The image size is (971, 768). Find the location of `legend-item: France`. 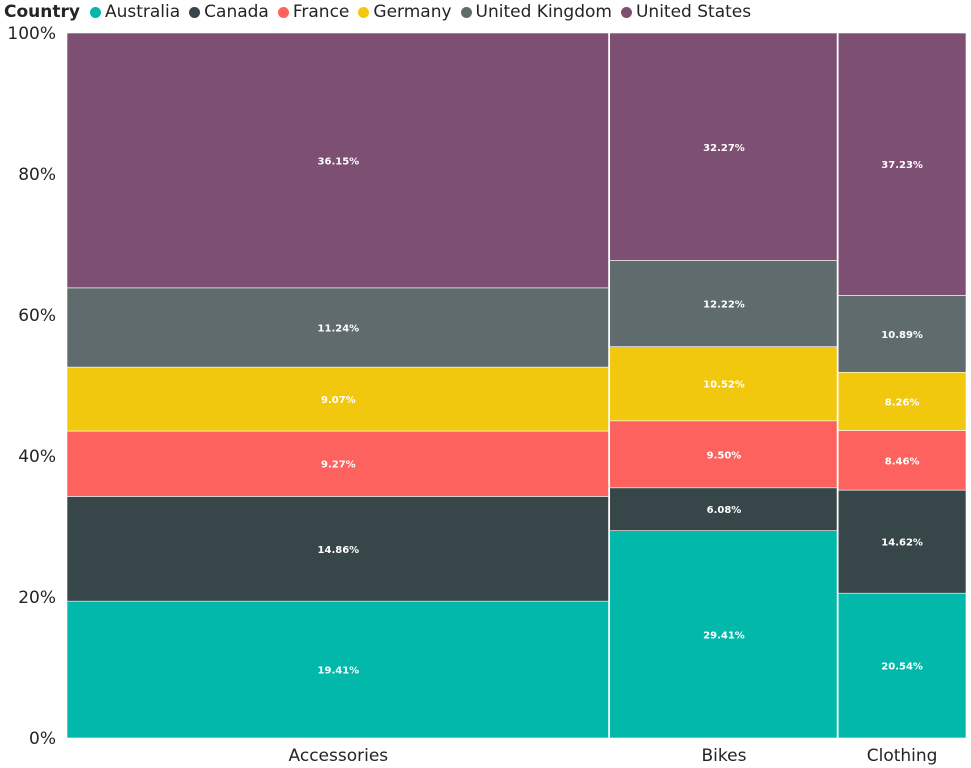

legend-item: France is located at coordinates (313, 12).